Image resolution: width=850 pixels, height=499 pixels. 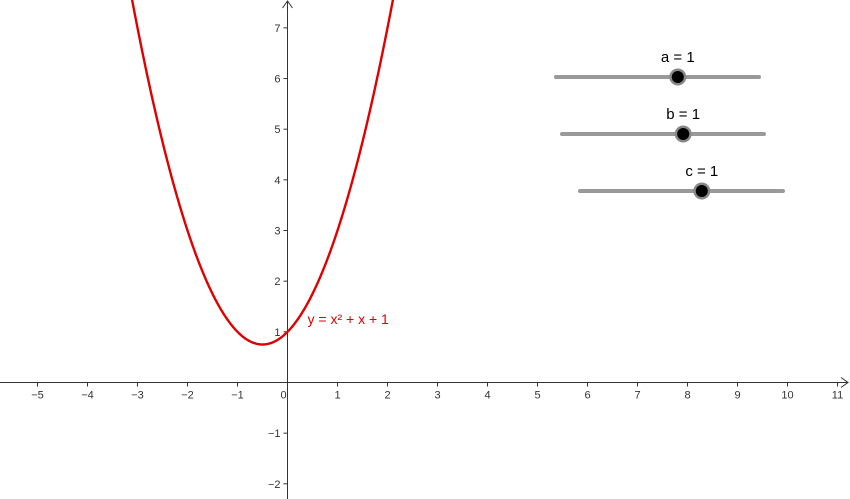 What do you see at coordinates (277, 130) in the screenshot?
I see `y-tick-label: 5` at bounding box center [277, 130].